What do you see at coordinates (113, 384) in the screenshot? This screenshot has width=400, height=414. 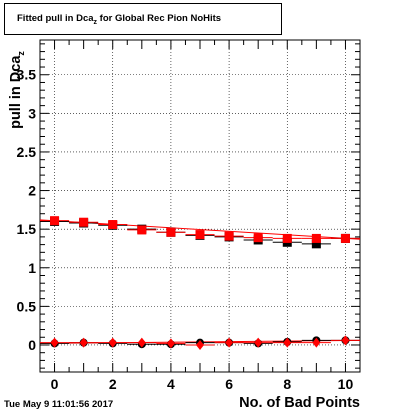 I see `x-tick-label: 2` at bounding box center [113, 384].